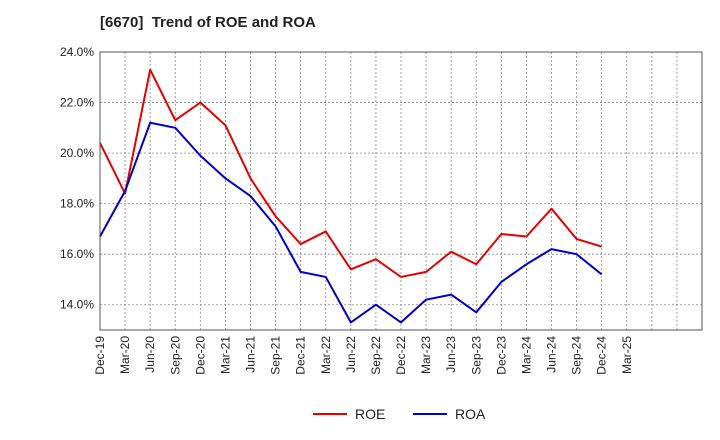 This screenshot has width=720, height=440. Describe the element at coordinates (401, 355) in the screenshot. I see `x-tick-label: Dec-22` at that location.